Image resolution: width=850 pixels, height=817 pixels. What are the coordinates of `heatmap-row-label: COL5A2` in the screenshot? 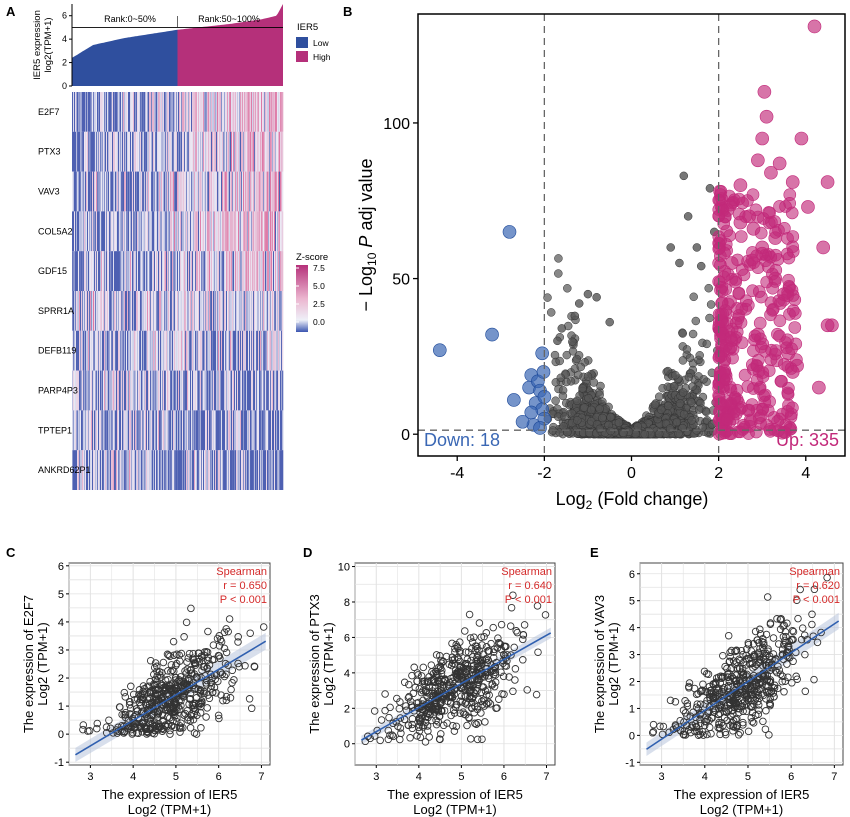 It's located at (55, 231).